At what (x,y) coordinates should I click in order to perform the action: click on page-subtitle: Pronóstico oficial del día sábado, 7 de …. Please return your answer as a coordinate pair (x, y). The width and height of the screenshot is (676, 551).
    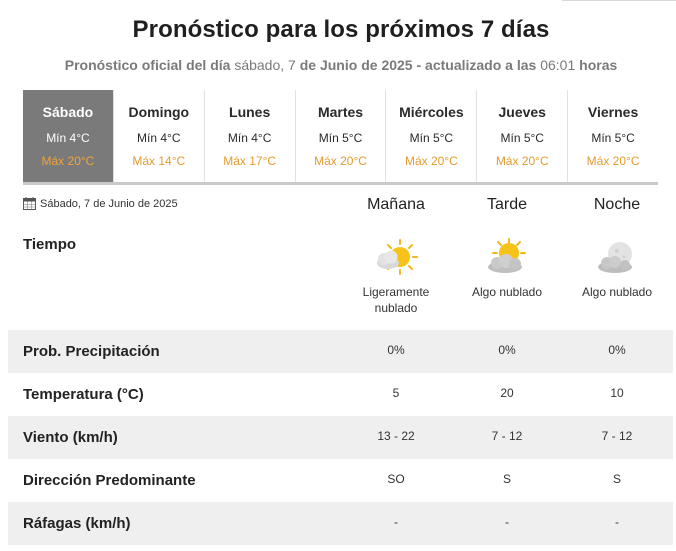
    Looking at the image, I should click on (341, 65).